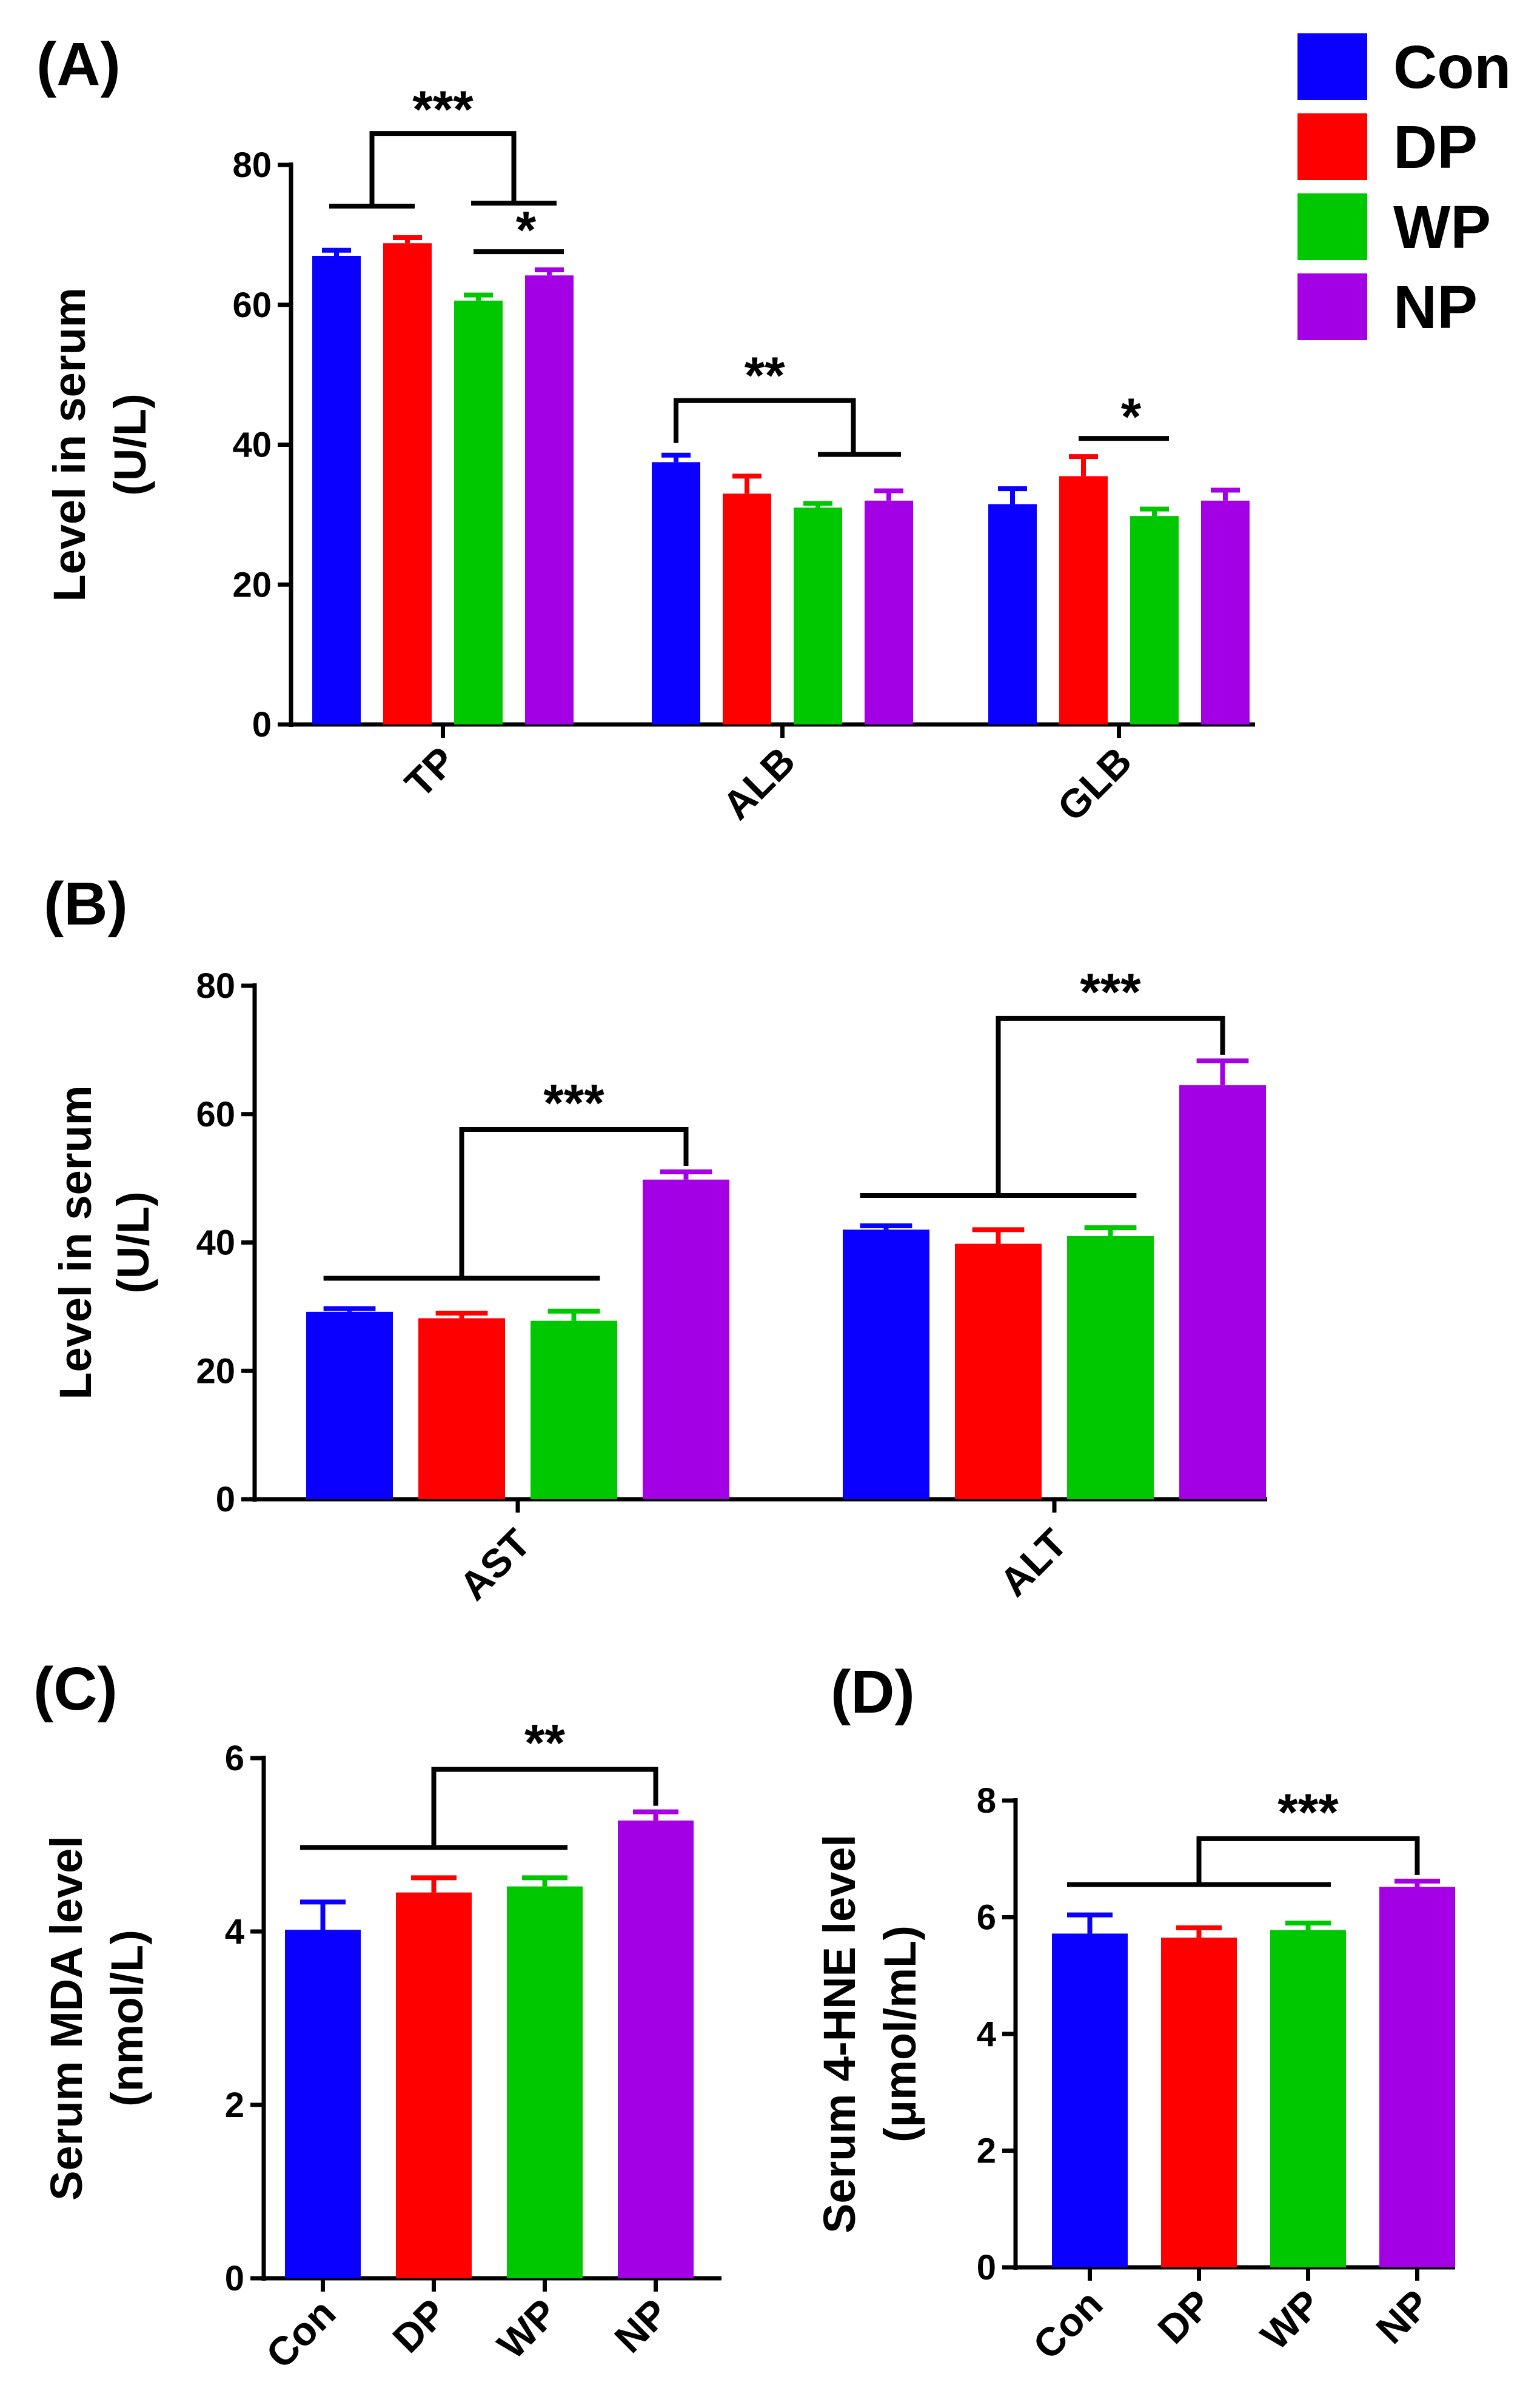 The image size is (1540, 2408). Describe the element at coordinates (127, 2019) in the screenshot. I see `y-axis-title-unit: (nmol/L)` at that location.